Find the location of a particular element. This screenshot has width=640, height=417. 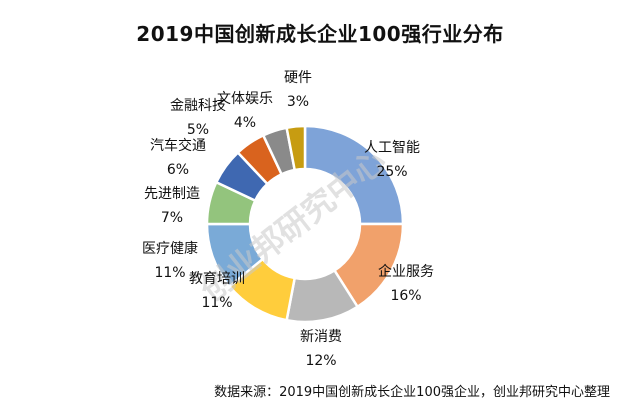

value-label-1: 25% is located at coordinates (391, 172).